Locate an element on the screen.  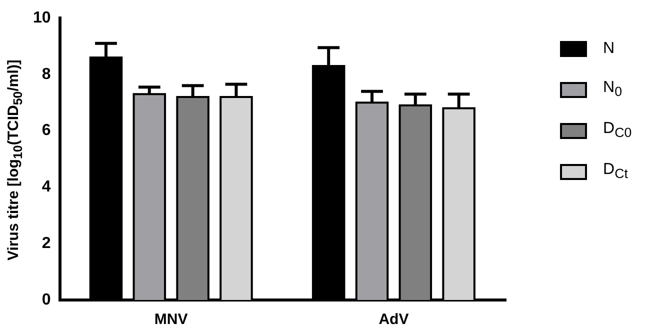
legend-label: D$_{C0}$ is located at coordinates (617, 130).